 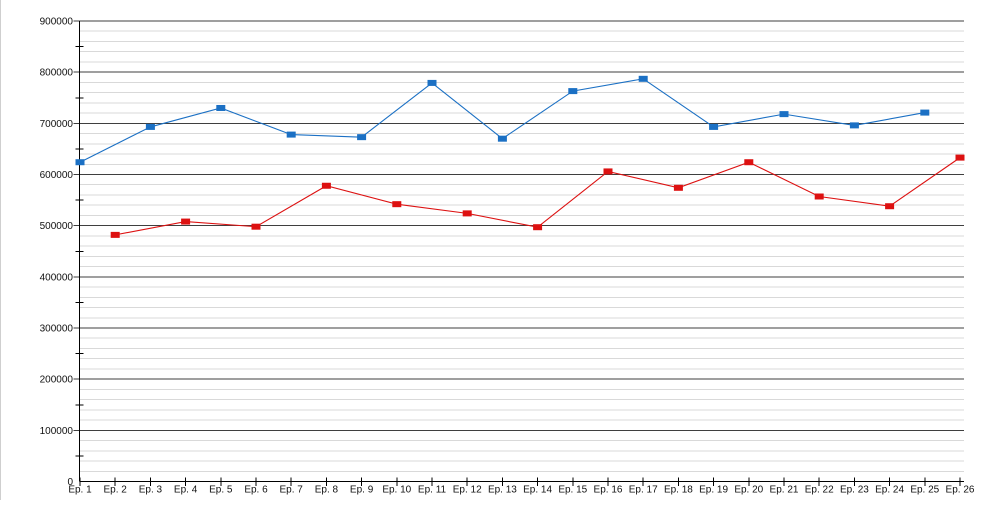 I want to click on x-axis-tick-label: Ep. 20, so click(x=748, y=490).